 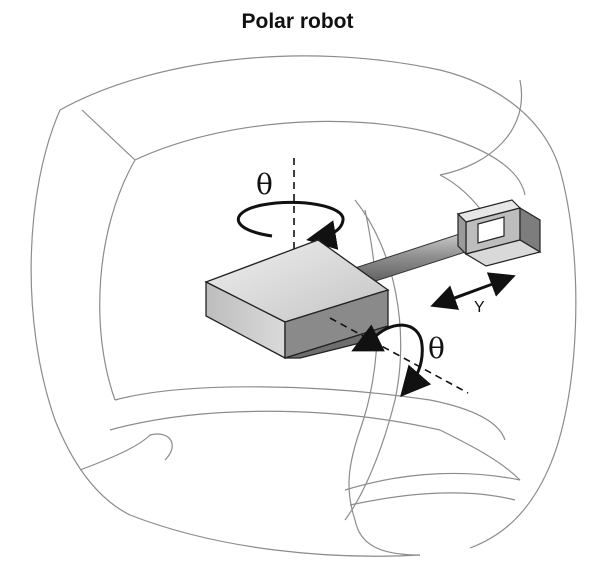 What do you see at coordinates (291, 225) in the screenshot?
I see `top-rotation-arrow` at bounding box center [291, 225].